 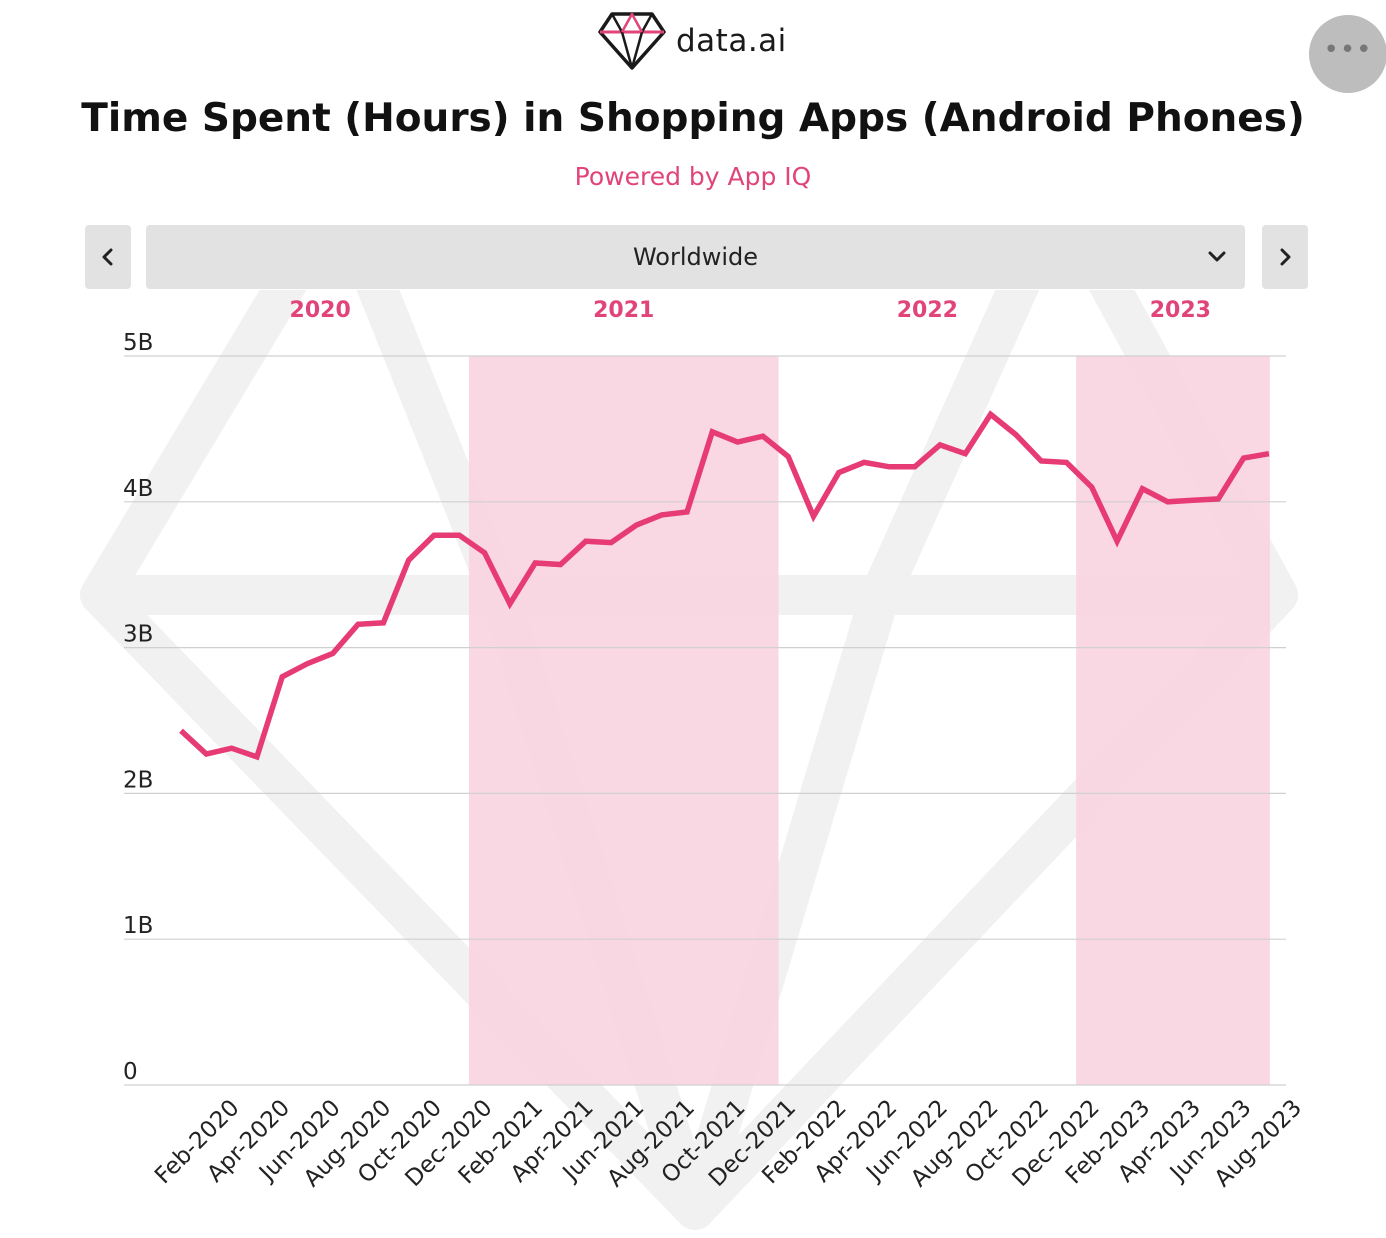 I want to click on year-band-2023, so click(x=1173, y=720).